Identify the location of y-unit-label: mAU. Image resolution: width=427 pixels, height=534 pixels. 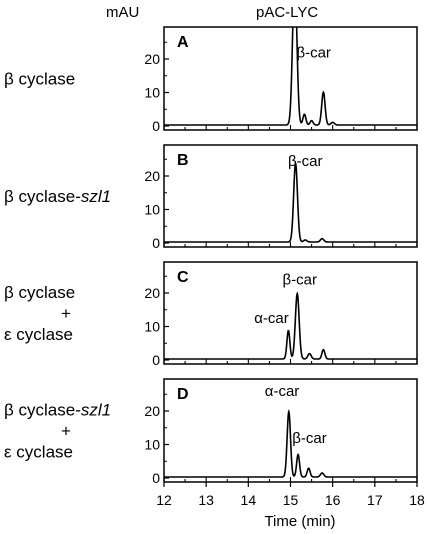
(122, 12).